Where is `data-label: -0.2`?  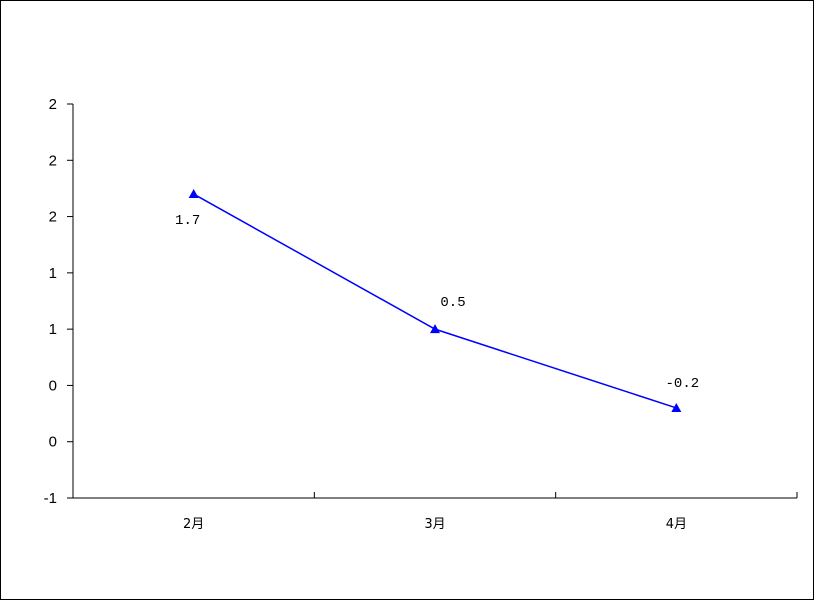
data-label: -0.2 is located at coordinates (683, 384).